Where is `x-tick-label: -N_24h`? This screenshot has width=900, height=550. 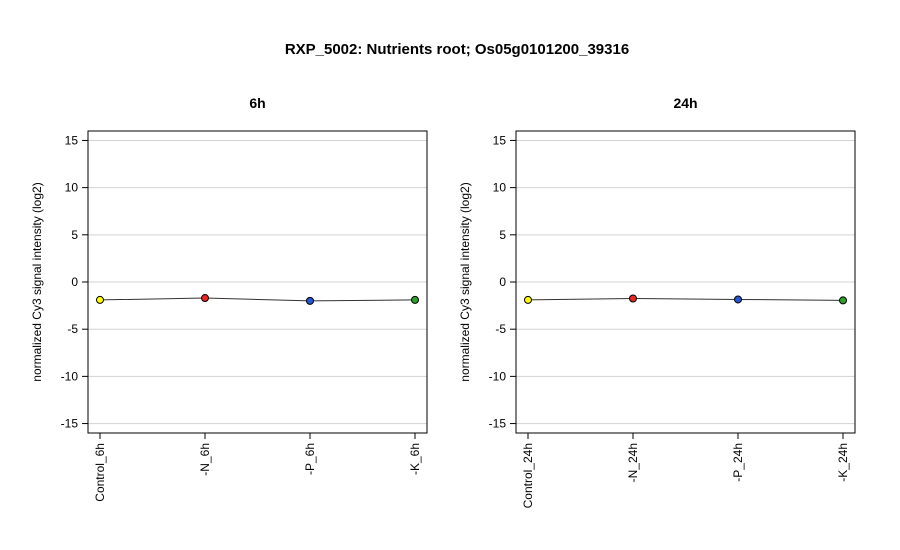 x-tick-label: -N_24h is located at coordinates (633, 462).